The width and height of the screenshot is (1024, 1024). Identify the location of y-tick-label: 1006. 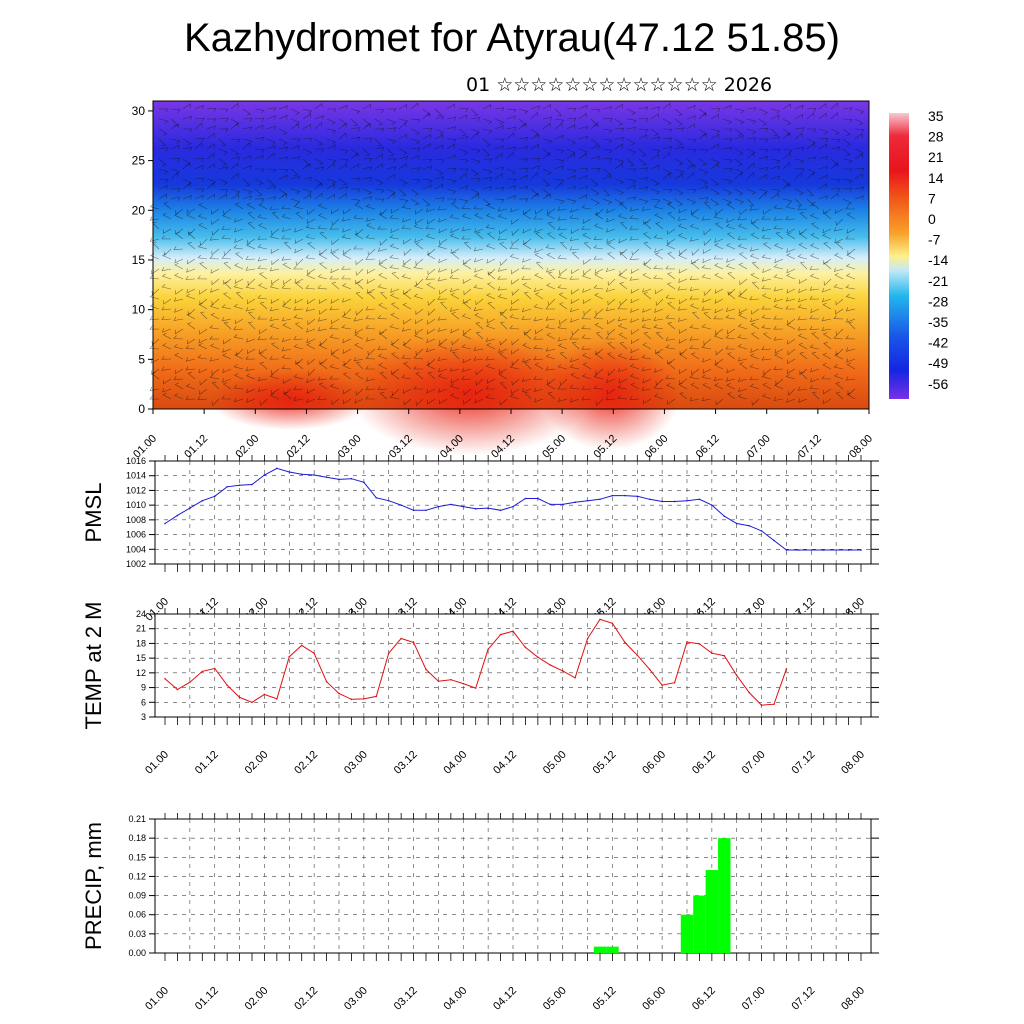
(136, 535).